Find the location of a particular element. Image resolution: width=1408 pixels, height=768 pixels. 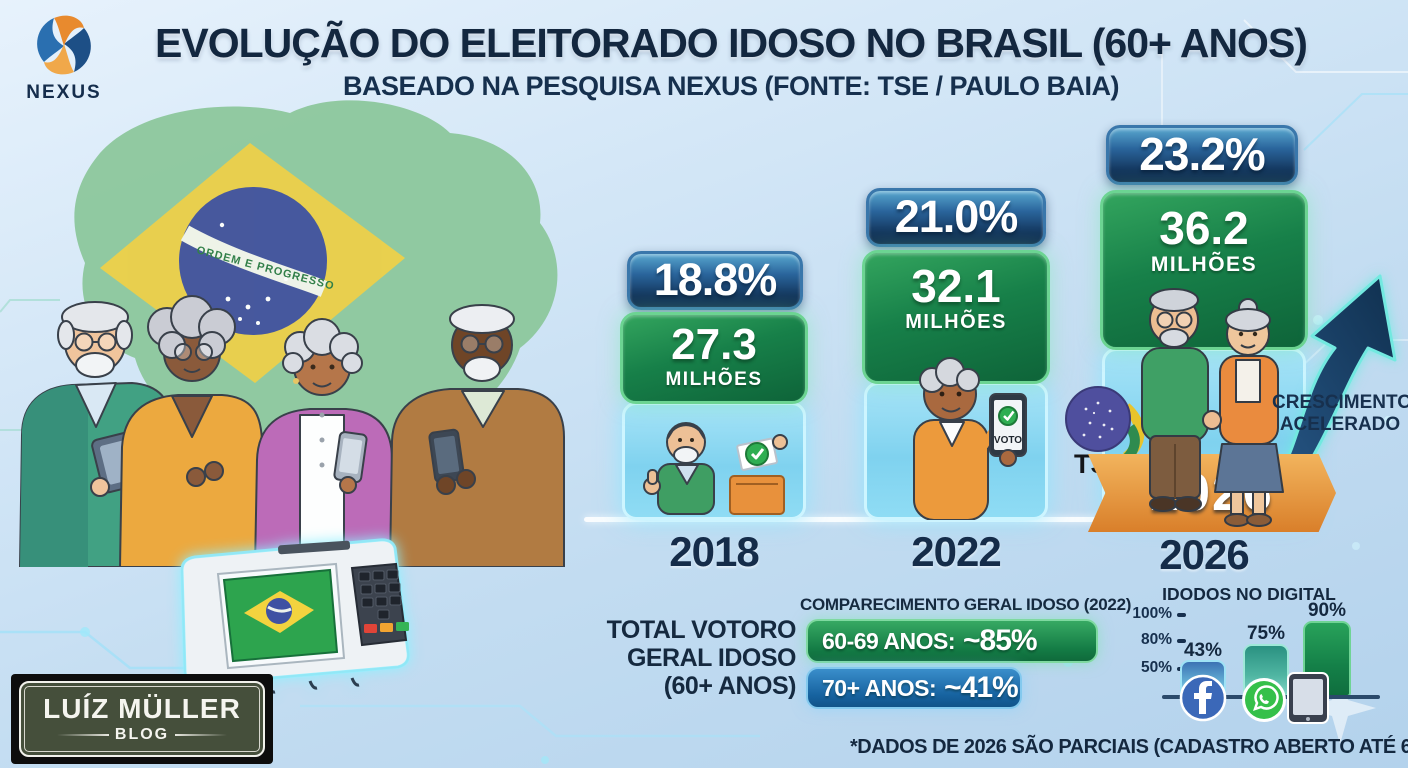

ytick-50: 50% is located at coordinates (1156, 667).